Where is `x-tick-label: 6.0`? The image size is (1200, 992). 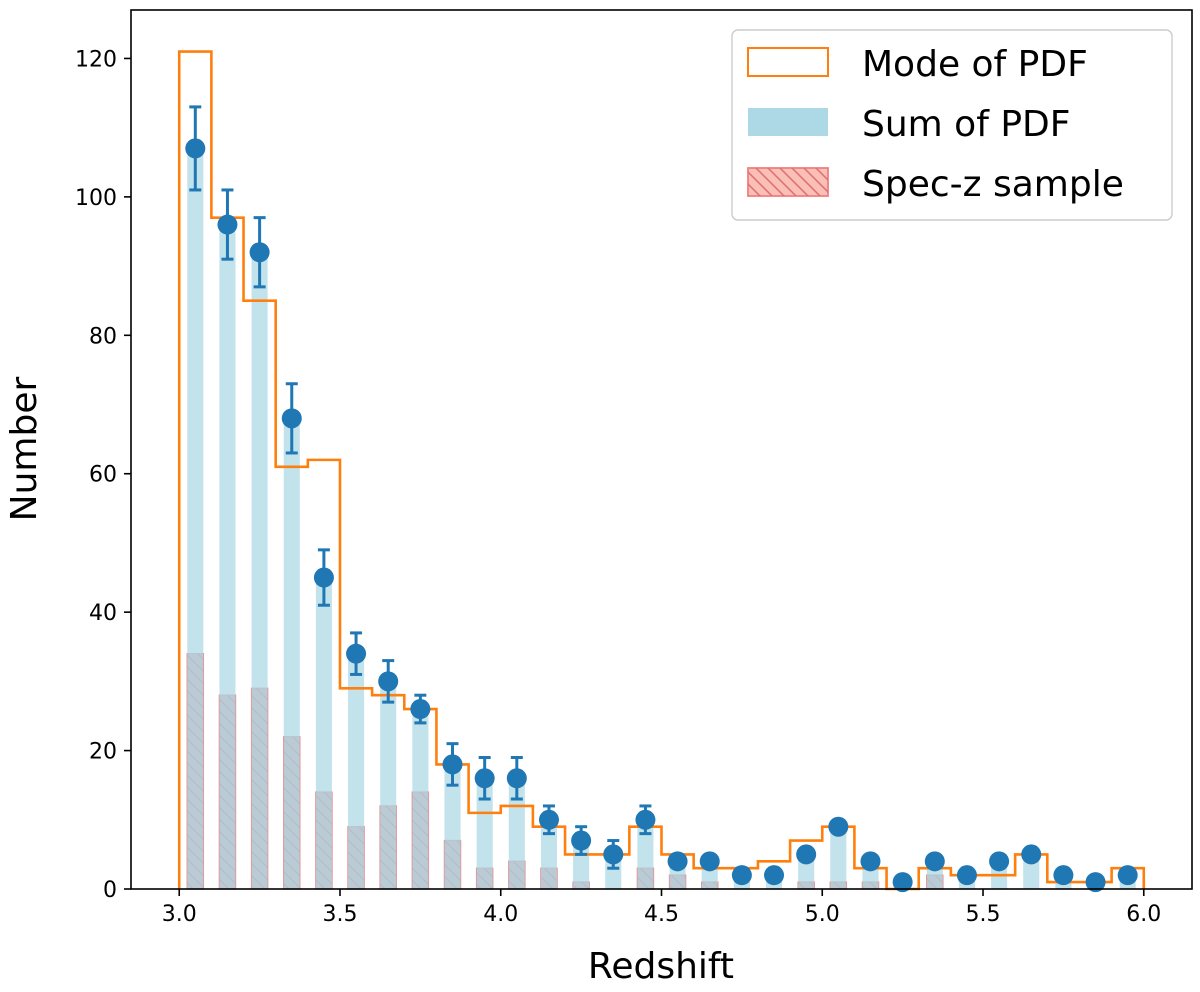 x-tick-label: 6.0 is located at coordinates (1143, 914).